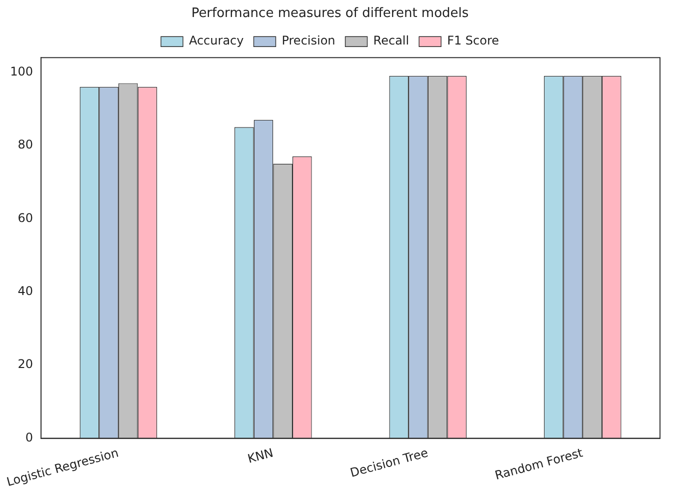  Describe the element at coordinates (216, 41) in the screenshot. I see `legend-label: Accuracy` at that location.